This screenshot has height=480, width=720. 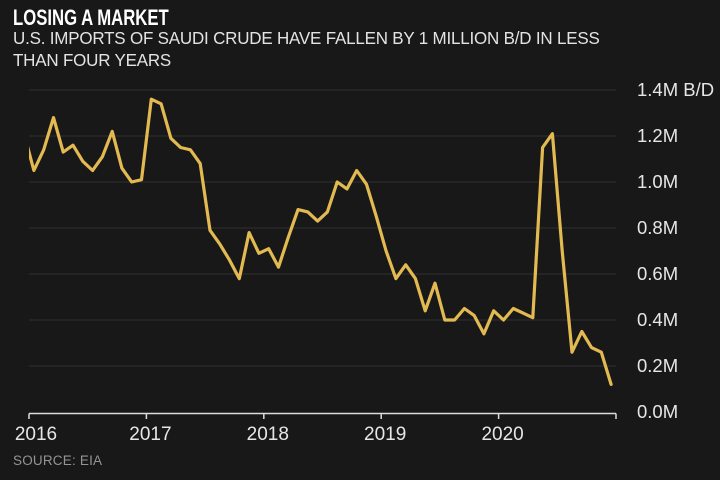 What do you see at coordinates (658, 227) in the screenshot?
I see `y-axis-tick-label: 0.8M` at bounding box center [658, 227].